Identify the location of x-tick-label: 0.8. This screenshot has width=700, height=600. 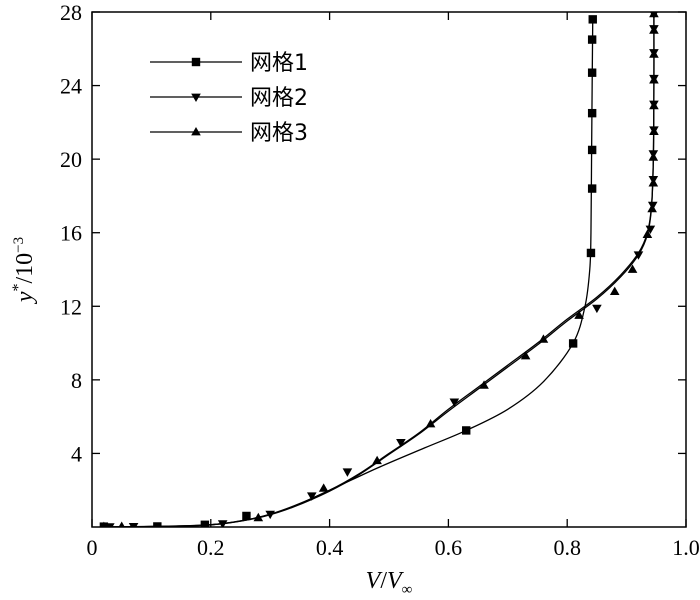
(567, 547).